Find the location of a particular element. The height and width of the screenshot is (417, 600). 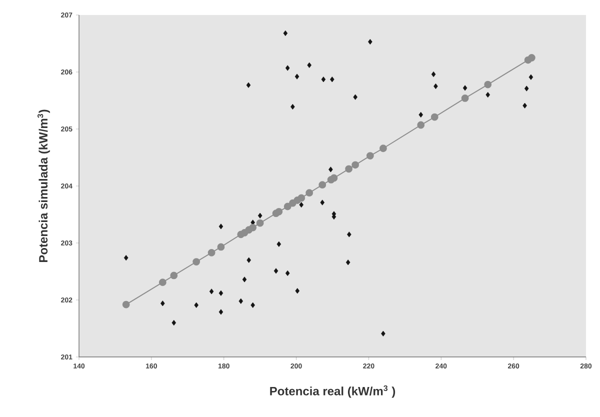

x-axis-title: Potencia real (kW/m$^{3}$ ) is located at coordinates (333, 391).